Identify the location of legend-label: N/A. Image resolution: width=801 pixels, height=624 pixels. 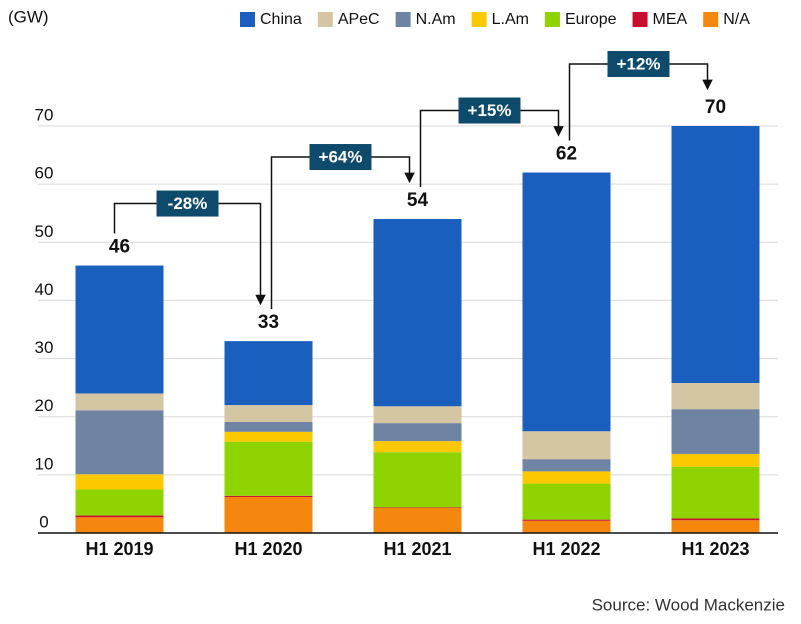
(736, 19).